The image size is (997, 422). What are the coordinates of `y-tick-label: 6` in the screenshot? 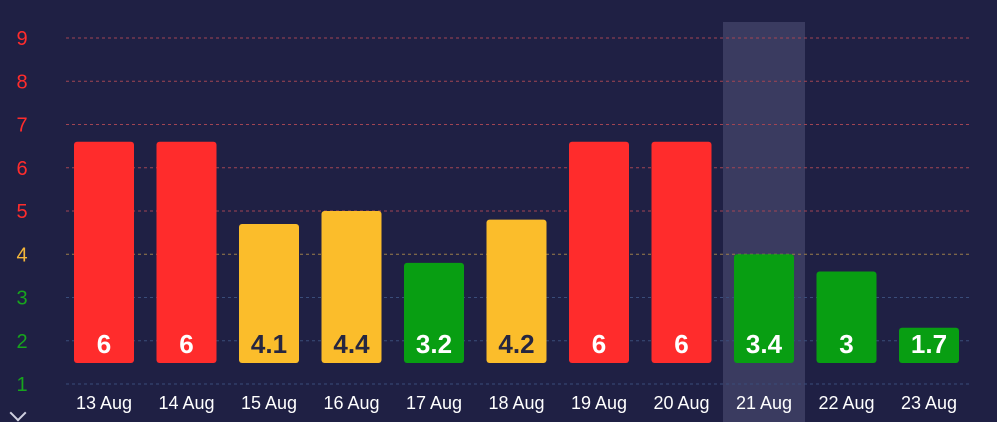 It's located at (21, 169).